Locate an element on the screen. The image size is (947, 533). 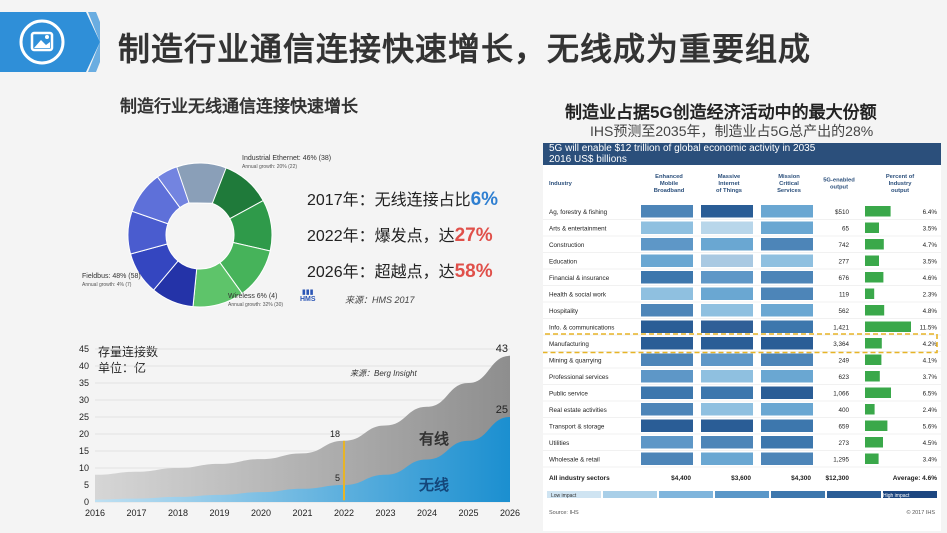
row-industry: Info. & communications is located at coordinates (581, 328).